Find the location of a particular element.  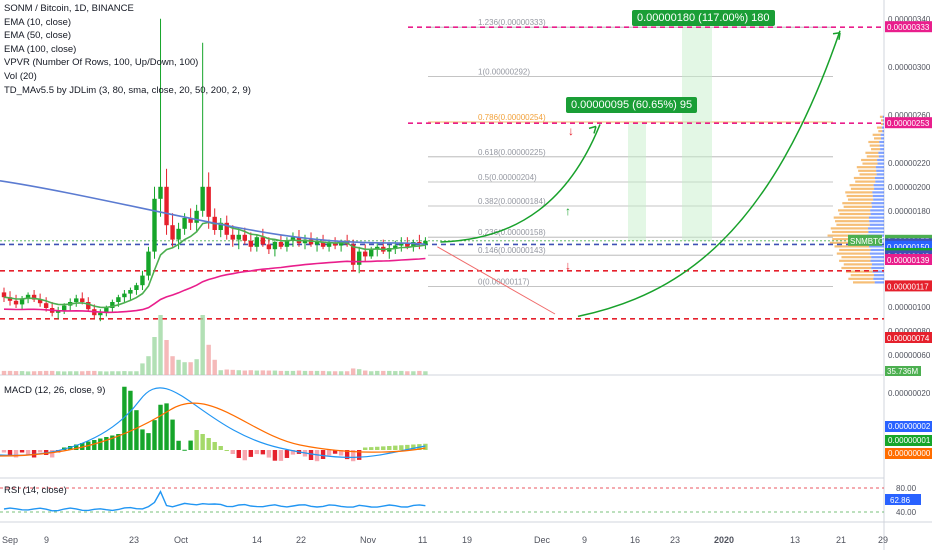

study-volume: Vol (20) is located at coordinates (20, 76).